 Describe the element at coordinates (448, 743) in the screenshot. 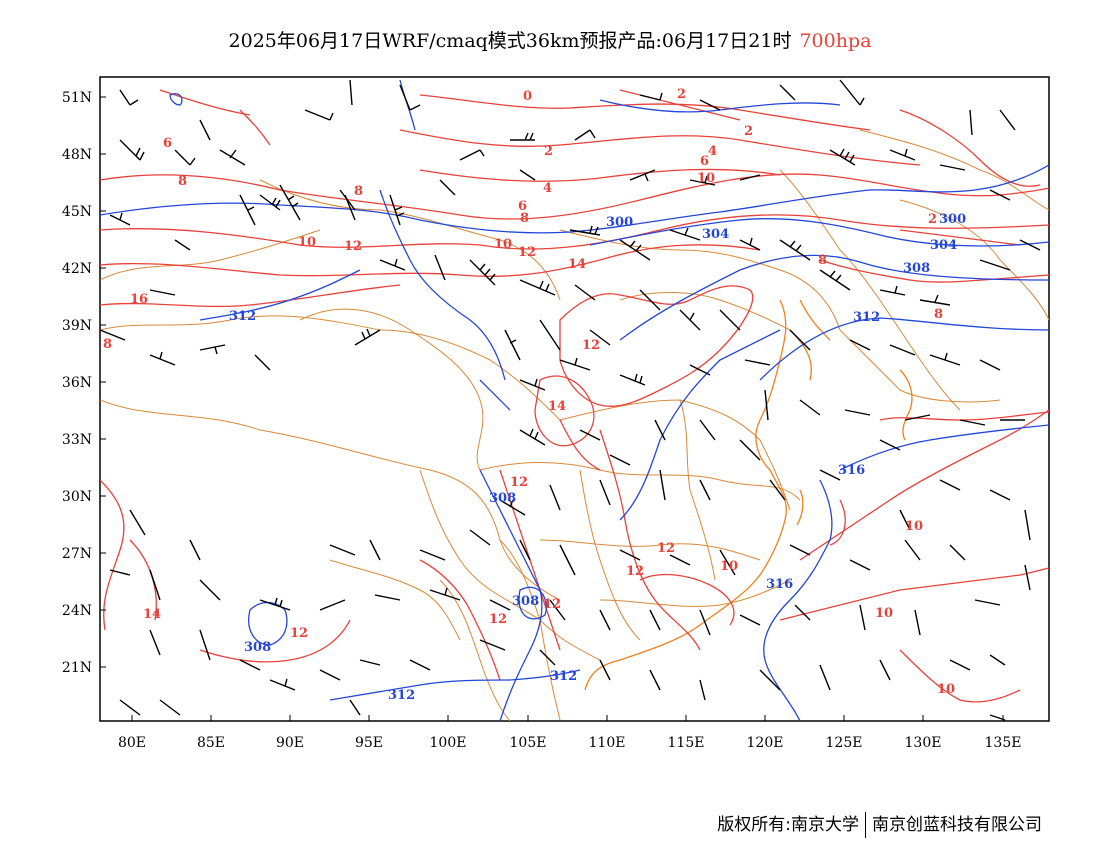

I see `lon-tick-label: 100E` at that location.